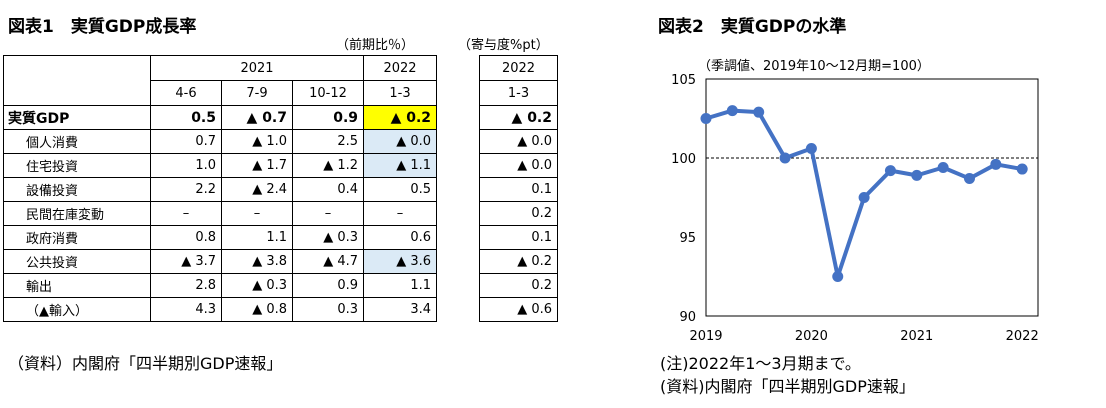 This screenshot has width=1106, height=408. Describe the element at coordinates (102, 27) in the screenshot. I see `table-title: 図表1 実質GDP成長率` at that location.